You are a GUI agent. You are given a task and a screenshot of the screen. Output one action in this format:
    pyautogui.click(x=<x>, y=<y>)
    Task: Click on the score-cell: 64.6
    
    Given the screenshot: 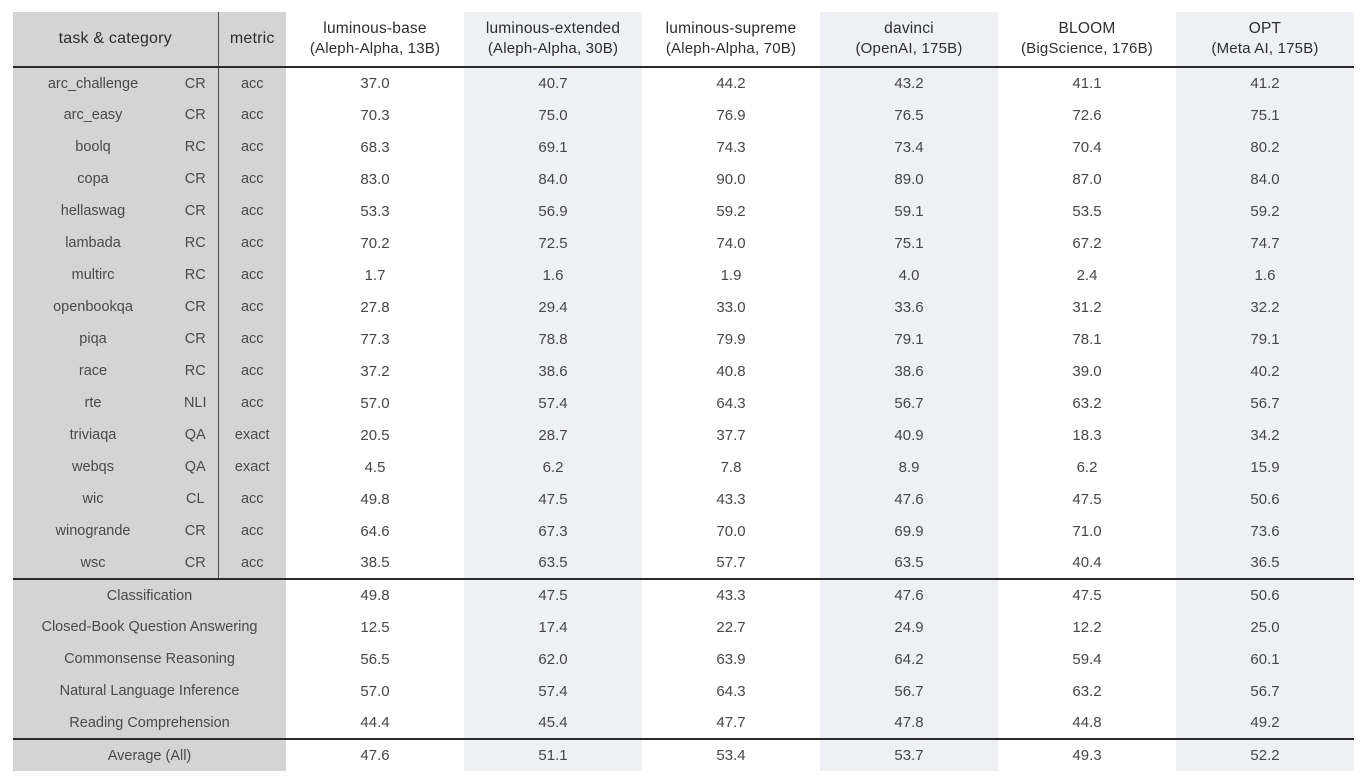 What is the action you would take?
    pyautogui.click(x=375, y=531)
    